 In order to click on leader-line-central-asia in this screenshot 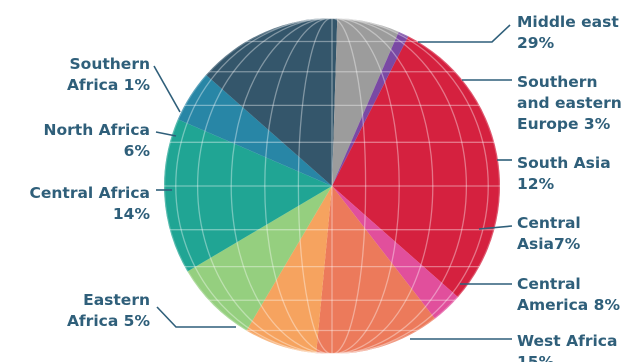, I will do `click(495, 227)`.